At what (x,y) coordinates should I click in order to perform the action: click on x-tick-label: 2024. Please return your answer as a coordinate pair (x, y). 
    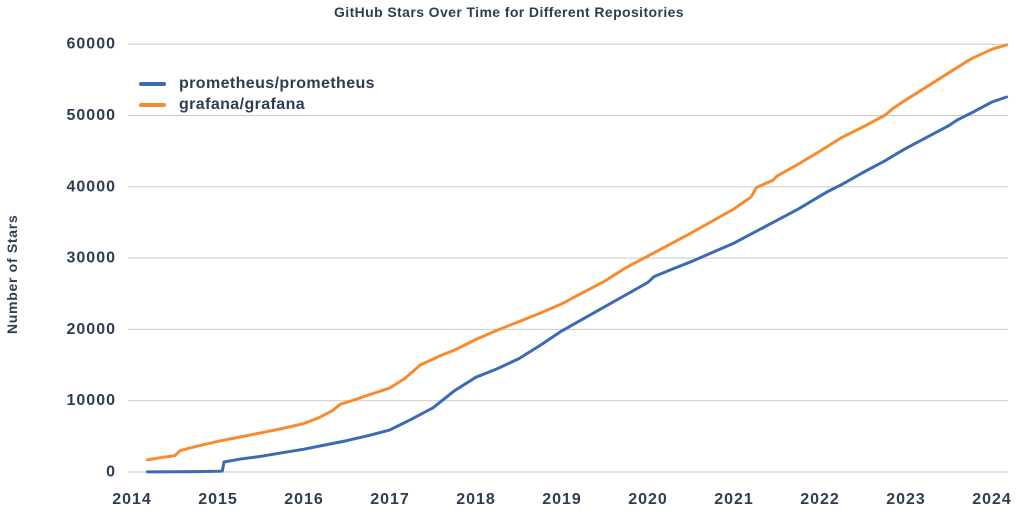
    Looking at the image, I should click on (992, 499).